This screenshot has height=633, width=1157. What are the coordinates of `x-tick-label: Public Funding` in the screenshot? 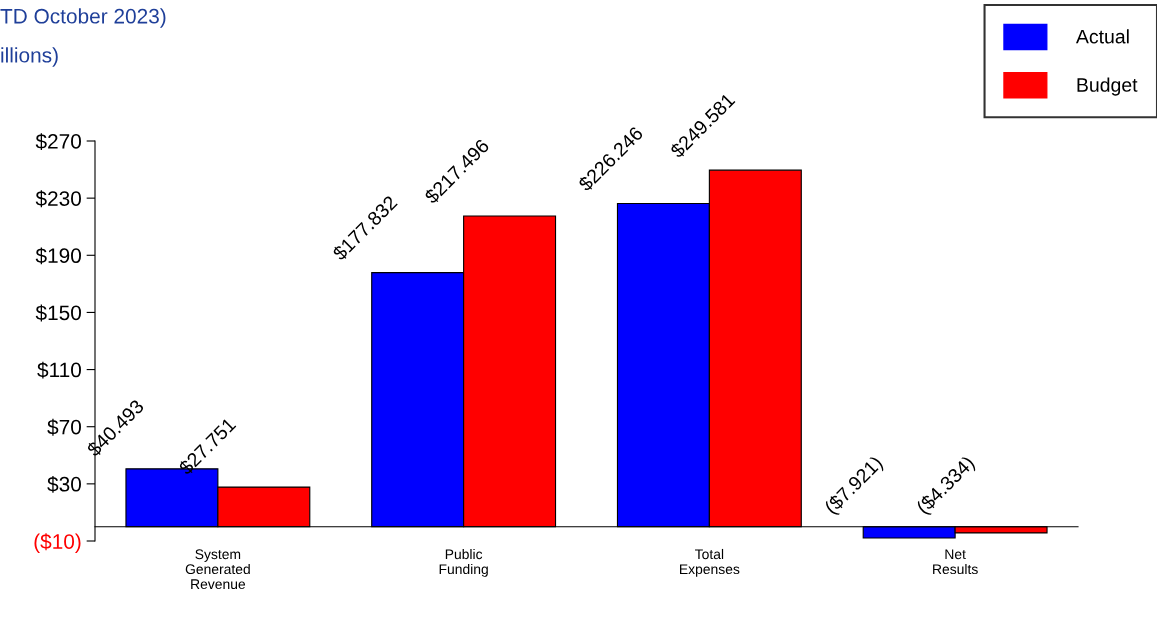 It's located at (463, 562).